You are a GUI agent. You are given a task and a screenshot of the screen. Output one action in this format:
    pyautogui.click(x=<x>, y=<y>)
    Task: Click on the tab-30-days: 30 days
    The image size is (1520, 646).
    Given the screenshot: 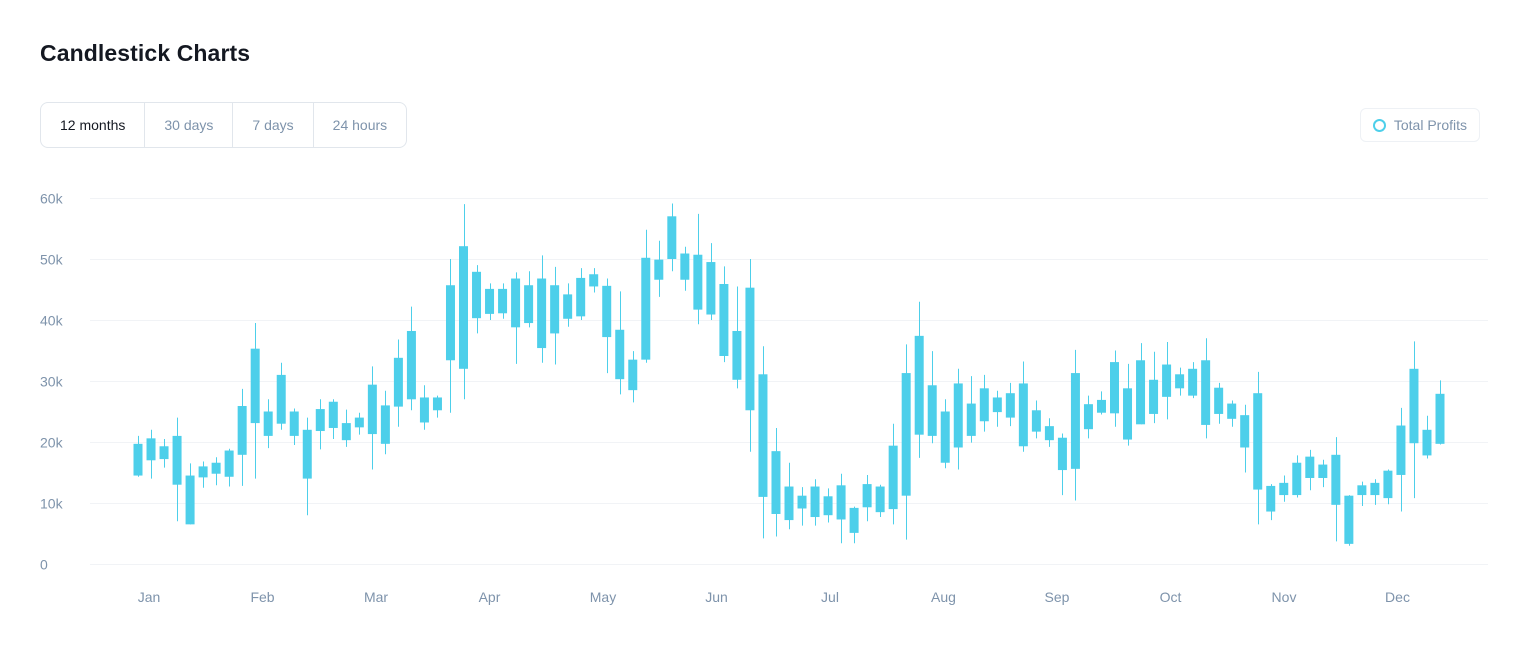 What is the action you would take?
    pyautogui.click(x=189, y=125)
    